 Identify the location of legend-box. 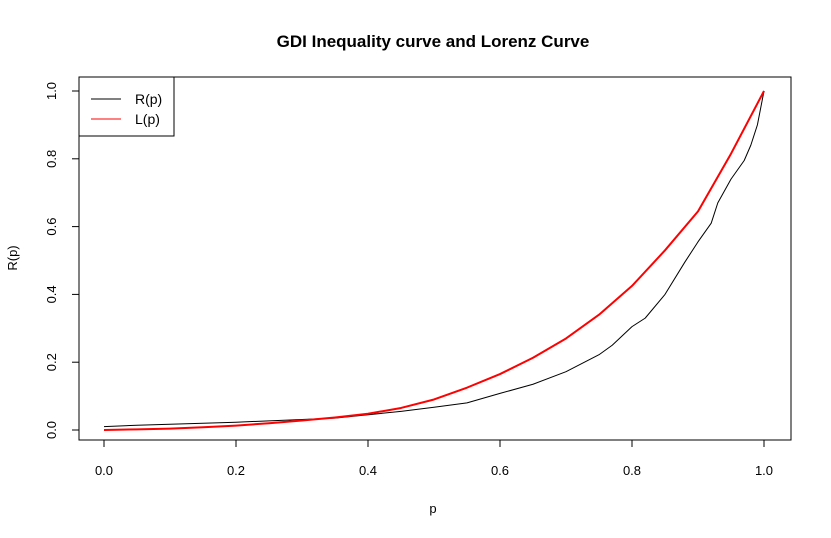
(126, 106).